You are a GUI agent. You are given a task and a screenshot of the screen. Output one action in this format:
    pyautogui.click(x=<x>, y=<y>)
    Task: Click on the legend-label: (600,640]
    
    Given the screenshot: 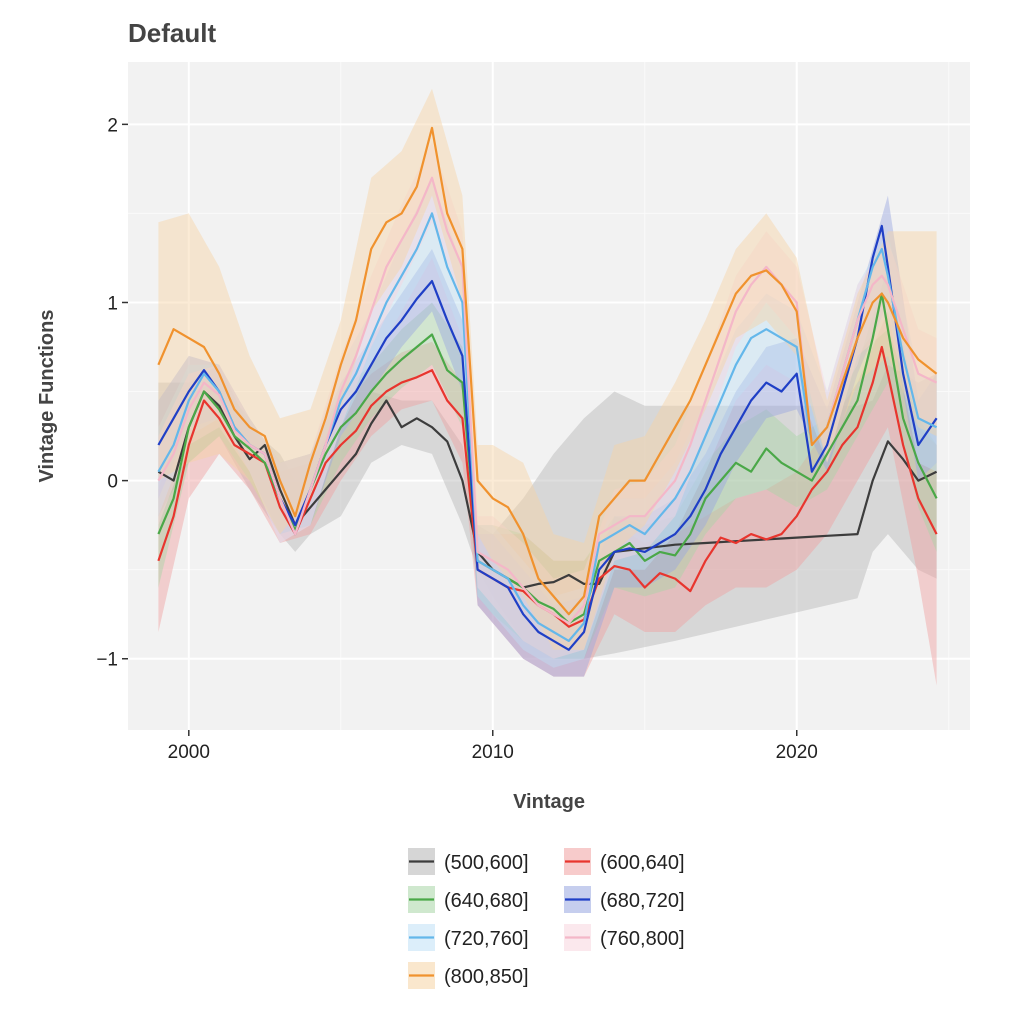 What is the action you would take?
    pyautogui.click(x=642, y=863)
    